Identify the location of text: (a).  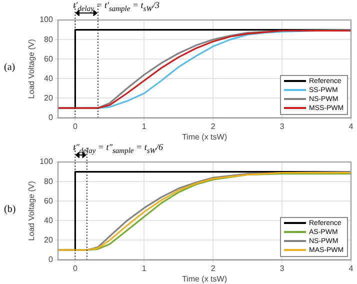
(10, 67).